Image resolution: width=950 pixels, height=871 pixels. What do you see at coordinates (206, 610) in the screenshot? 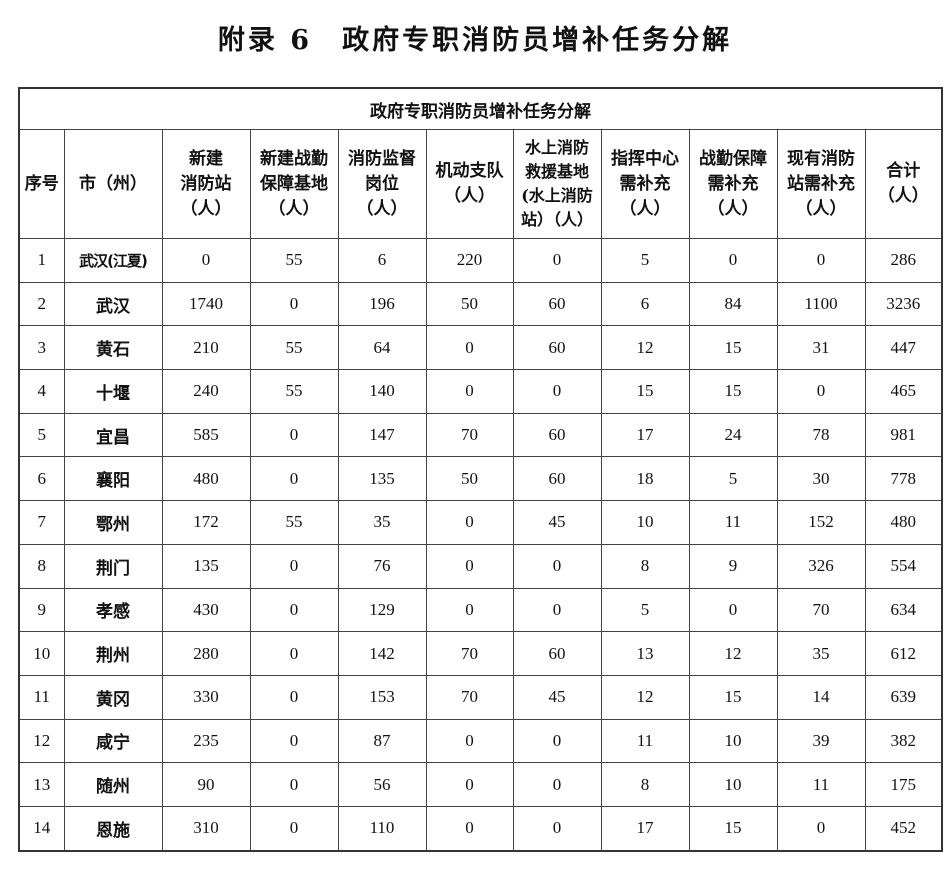
I see `value-cell: 430` at bounding box center [206, 610].